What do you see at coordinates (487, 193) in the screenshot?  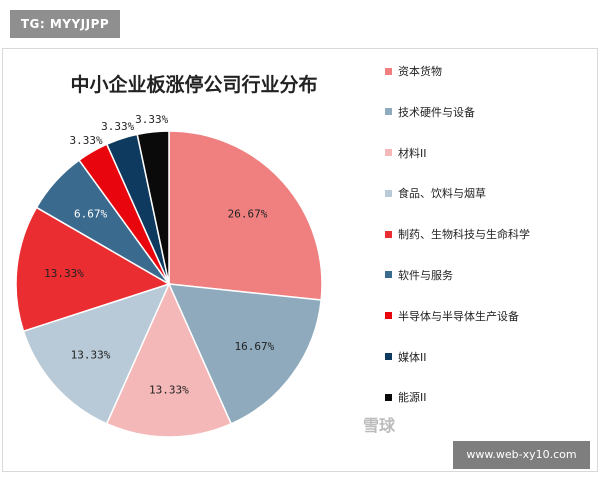 I see `legend-item-4: 食品、饮料与烟草` at bounding box center [487, 193].